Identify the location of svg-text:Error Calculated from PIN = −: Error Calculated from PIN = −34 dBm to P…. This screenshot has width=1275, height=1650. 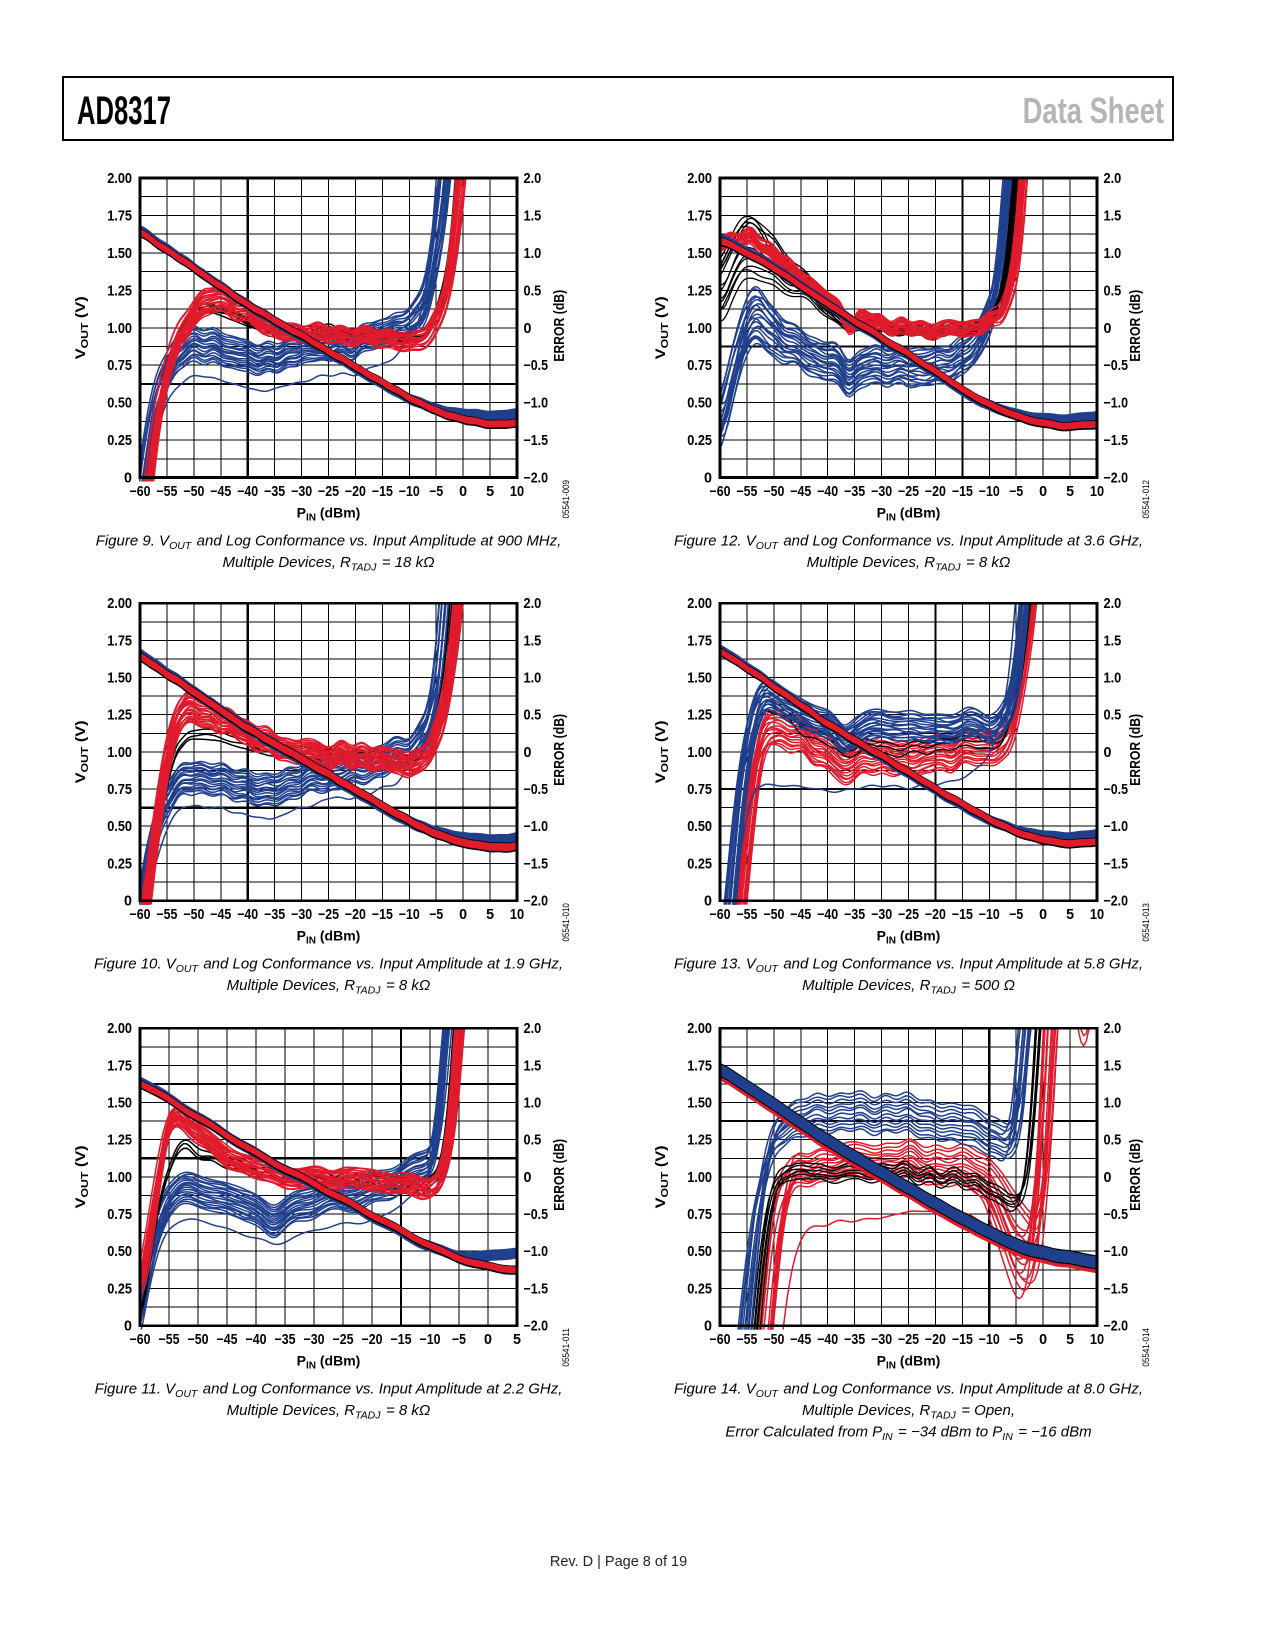
(908, 1434).